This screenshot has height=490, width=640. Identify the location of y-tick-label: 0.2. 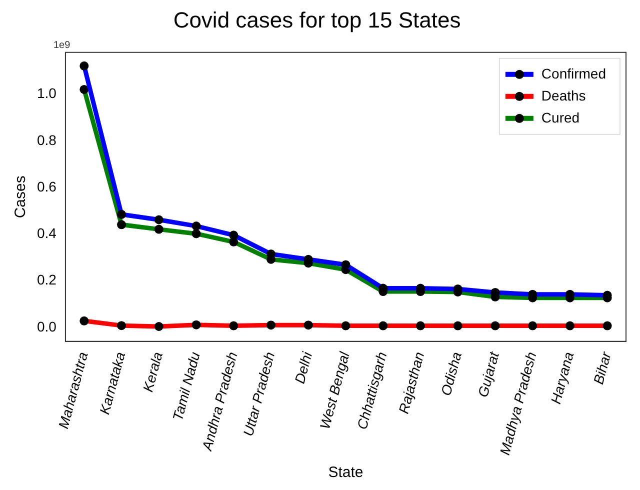
(46, 280).